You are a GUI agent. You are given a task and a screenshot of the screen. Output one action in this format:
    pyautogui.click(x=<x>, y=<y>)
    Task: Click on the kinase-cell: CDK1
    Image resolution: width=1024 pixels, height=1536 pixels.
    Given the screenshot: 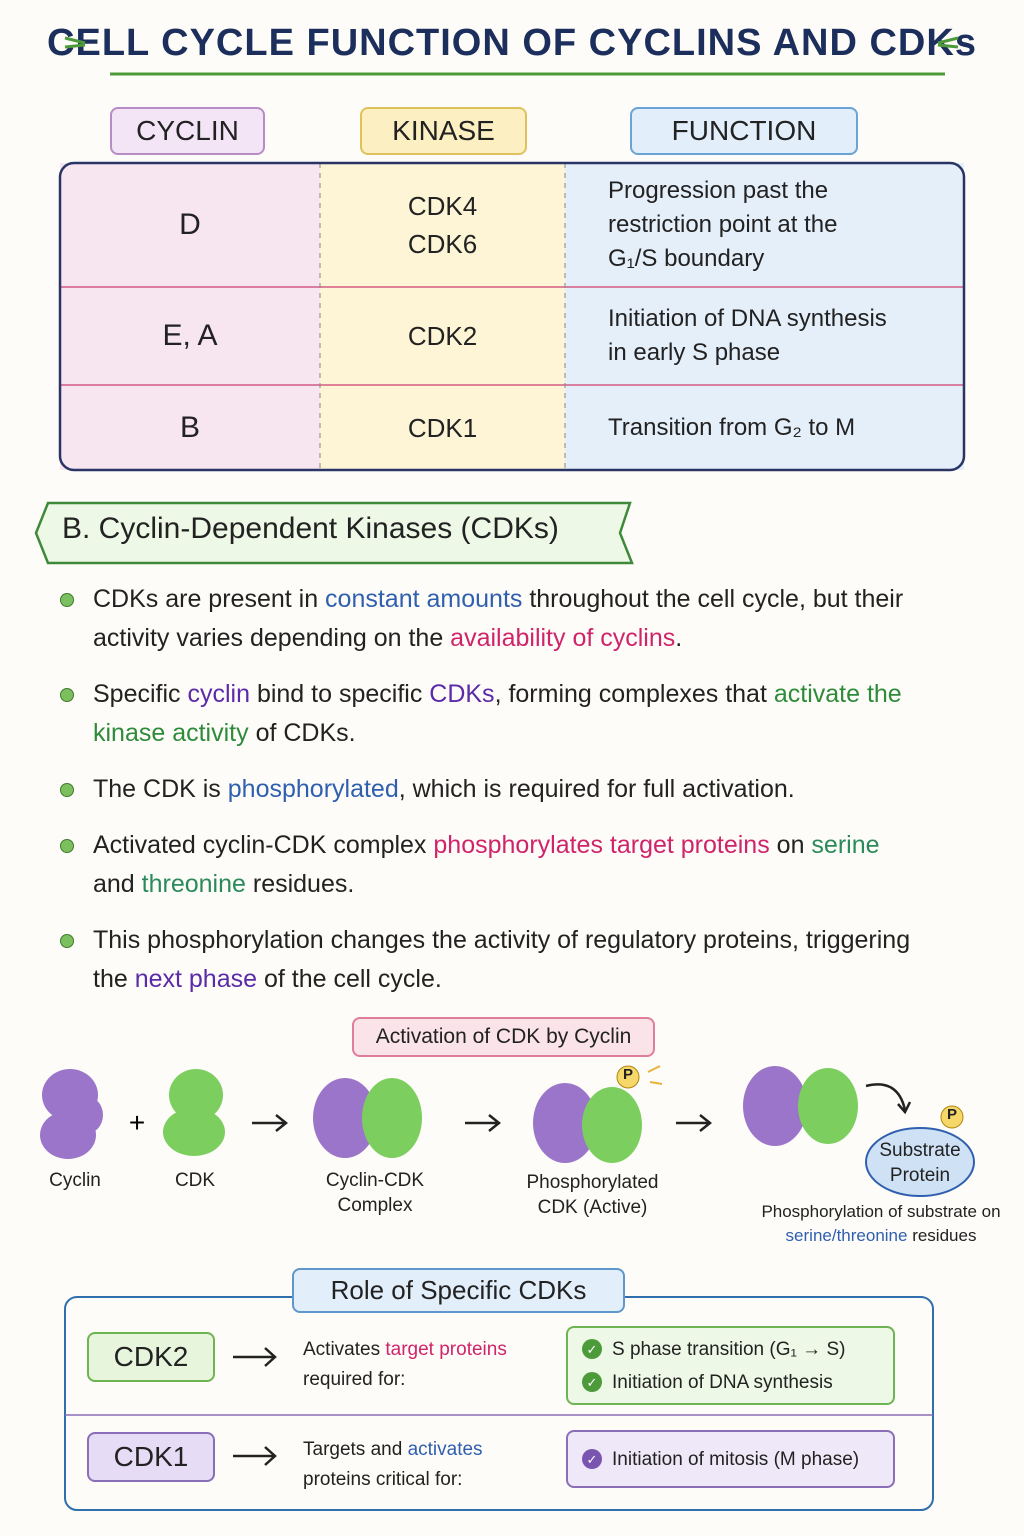 What is the action you would take?
    pyautogui.click(x=442, y=427)
    